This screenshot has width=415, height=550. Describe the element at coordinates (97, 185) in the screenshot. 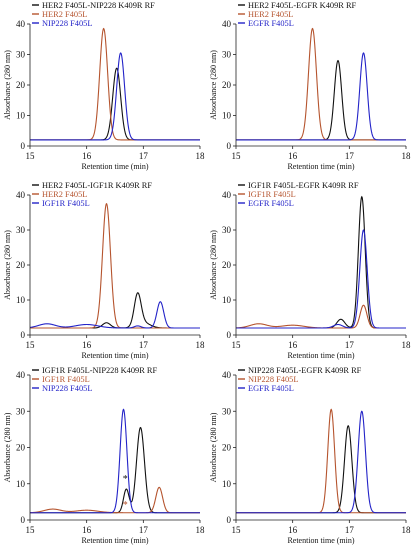

I see `legend-entry: HER2 F405L-IGF1R K409R RF` at that location.